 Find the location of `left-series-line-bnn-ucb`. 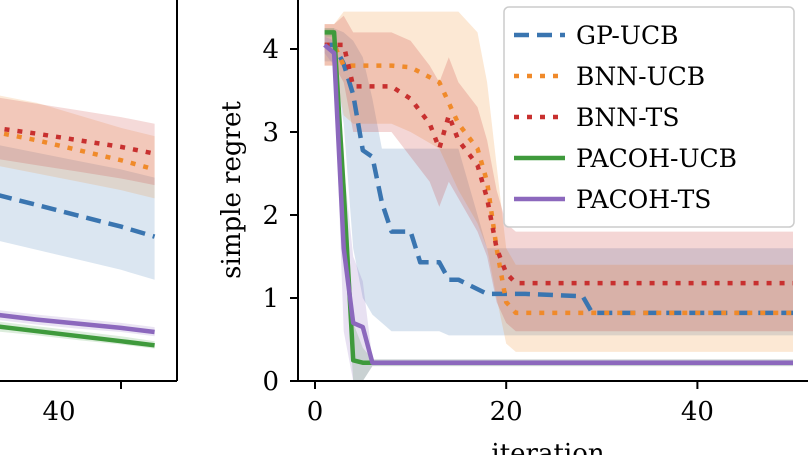

left-series-line-bnn-ucb is located at coordinates (78, 151).